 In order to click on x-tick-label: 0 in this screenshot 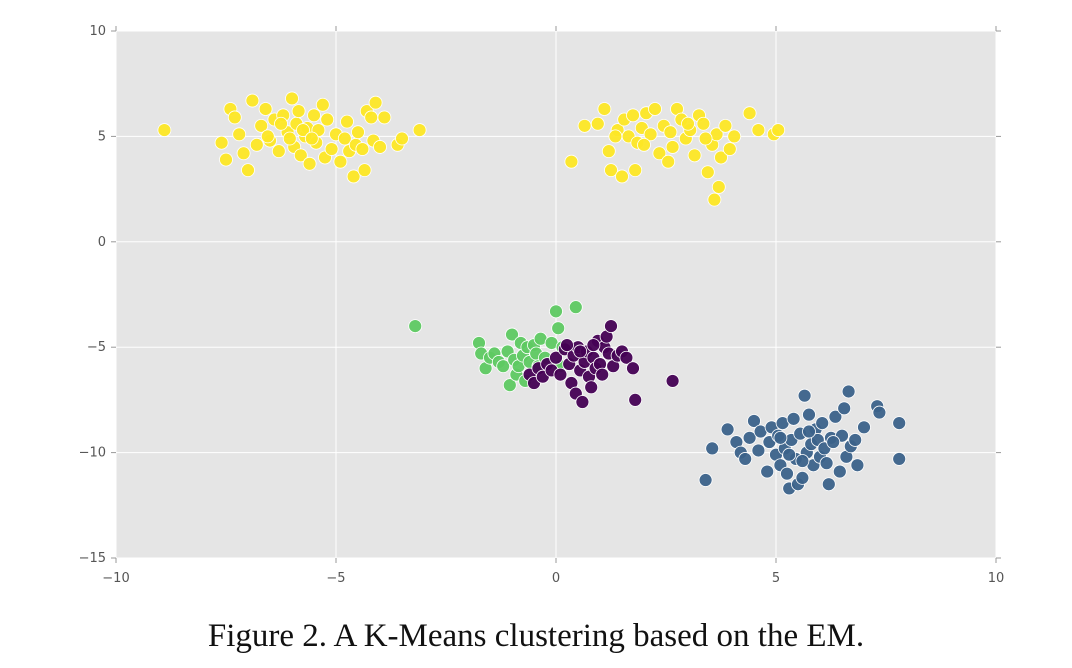, I will do `click(556, 578)`.